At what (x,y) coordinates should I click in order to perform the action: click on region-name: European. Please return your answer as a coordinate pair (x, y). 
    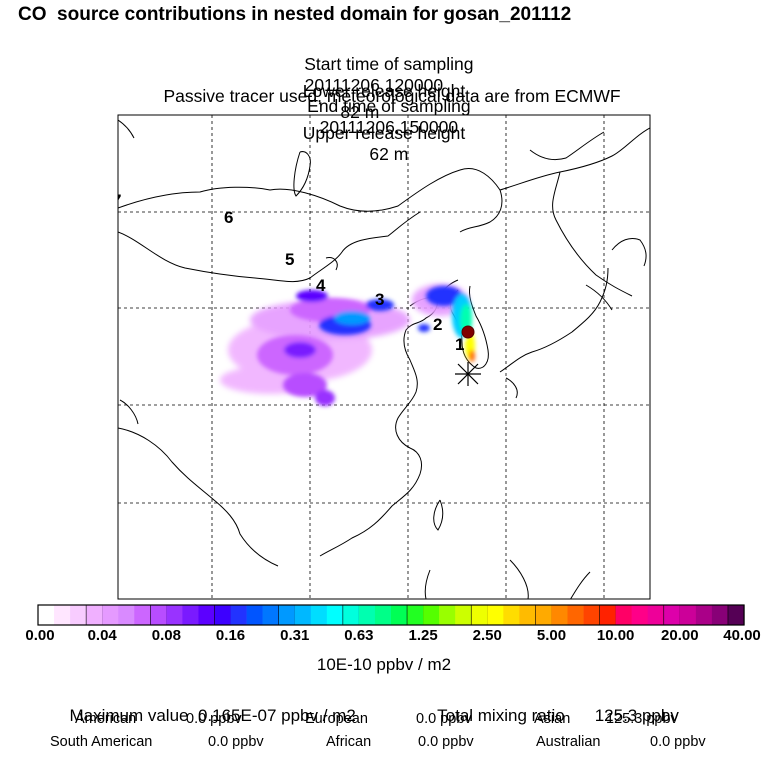
    Looking at the image, I should click on (336, 719).